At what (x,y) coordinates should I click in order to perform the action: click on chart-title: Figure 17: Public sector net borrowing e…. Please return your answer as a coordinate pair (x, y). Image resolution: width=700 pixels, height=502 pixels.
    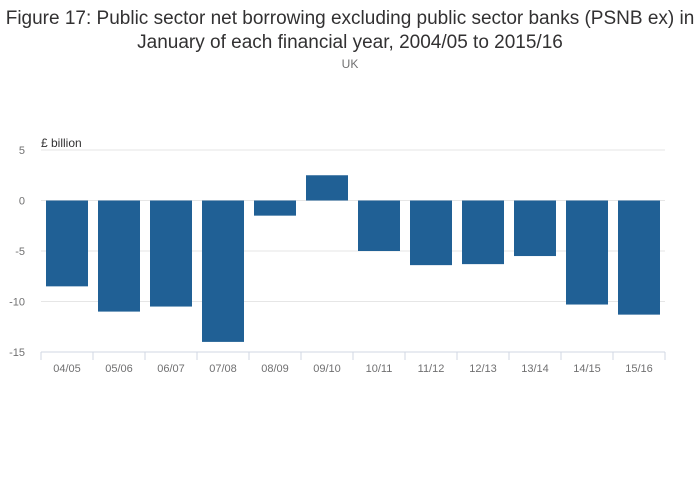
    Looking at the image, I should click on (350, 30).